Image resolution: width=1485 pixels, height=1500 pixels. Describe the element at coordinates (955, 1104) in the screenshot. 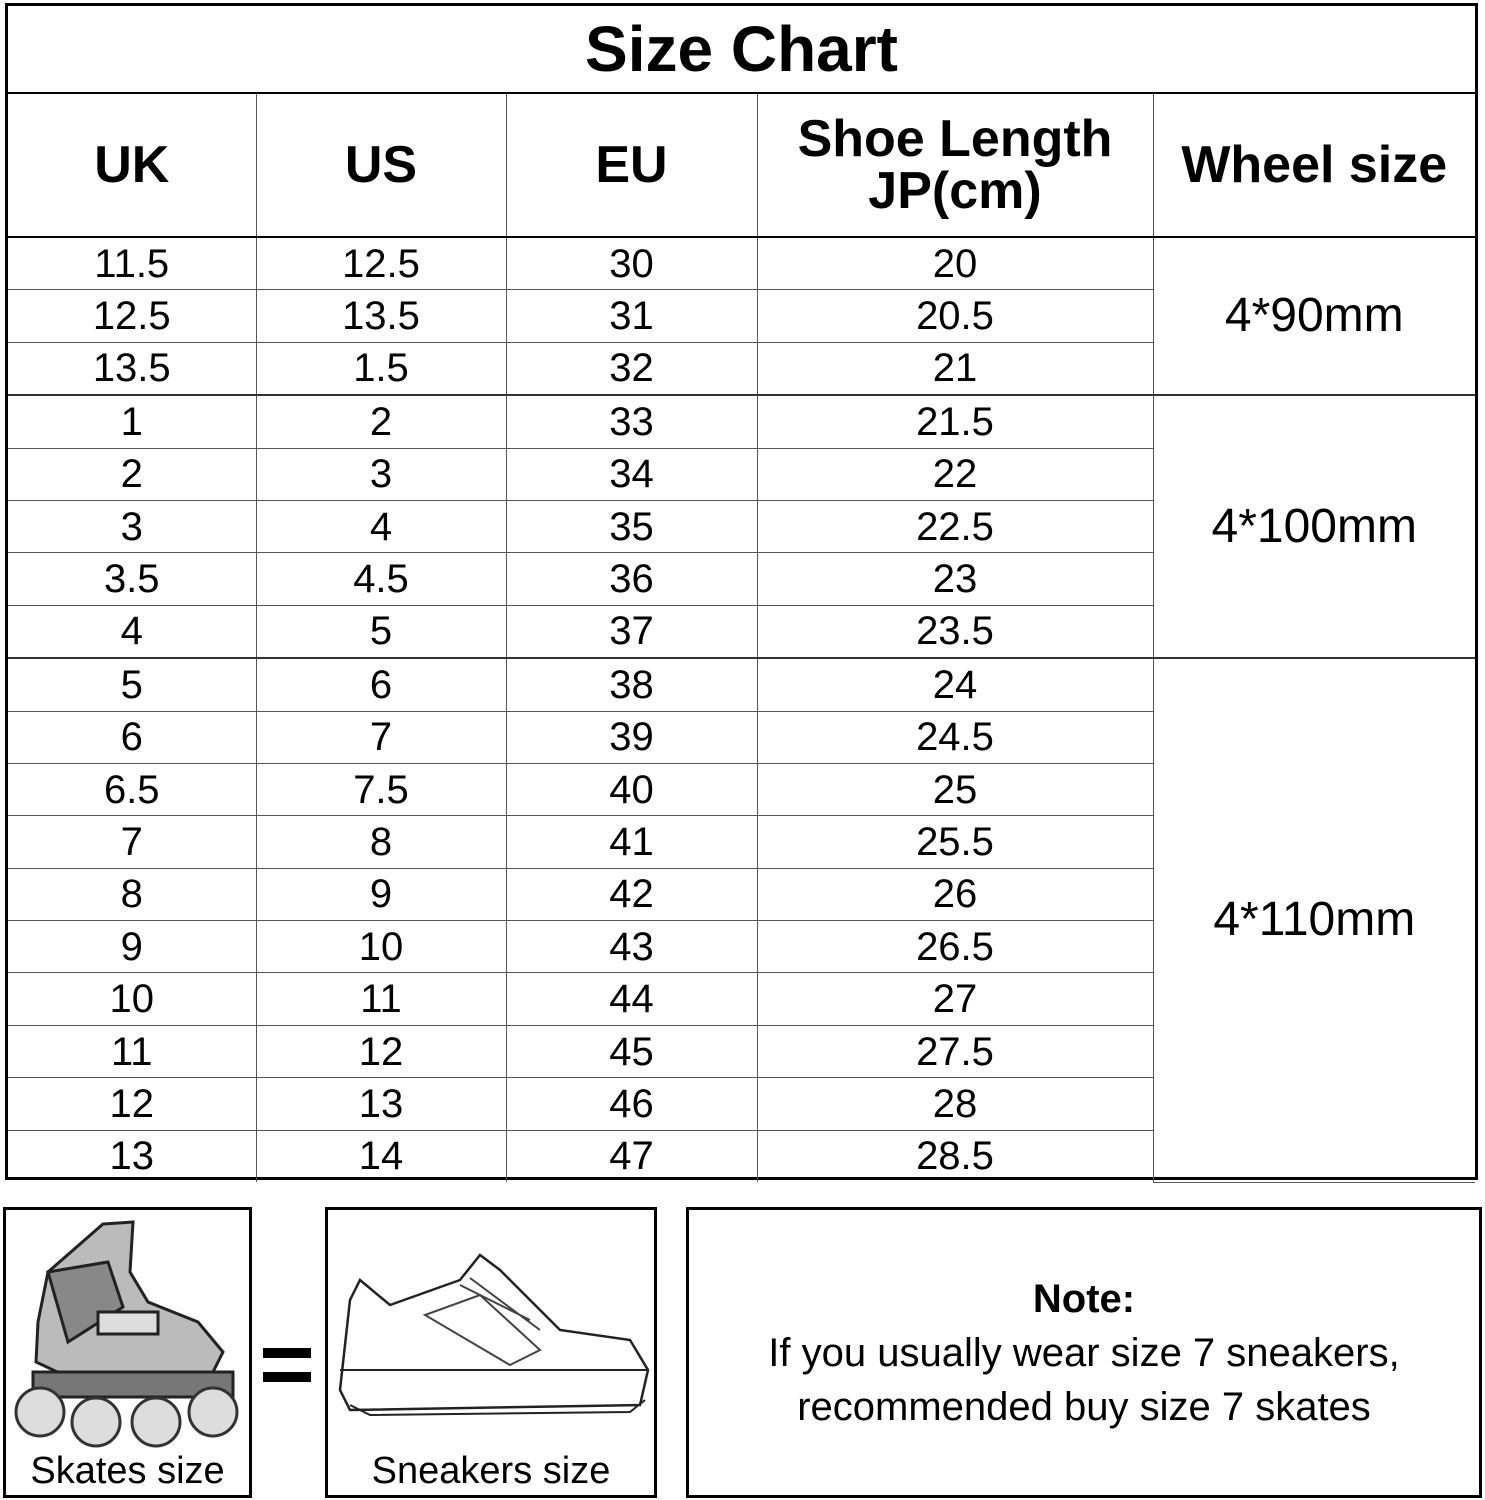

I see `table-cell: 28` at that location.